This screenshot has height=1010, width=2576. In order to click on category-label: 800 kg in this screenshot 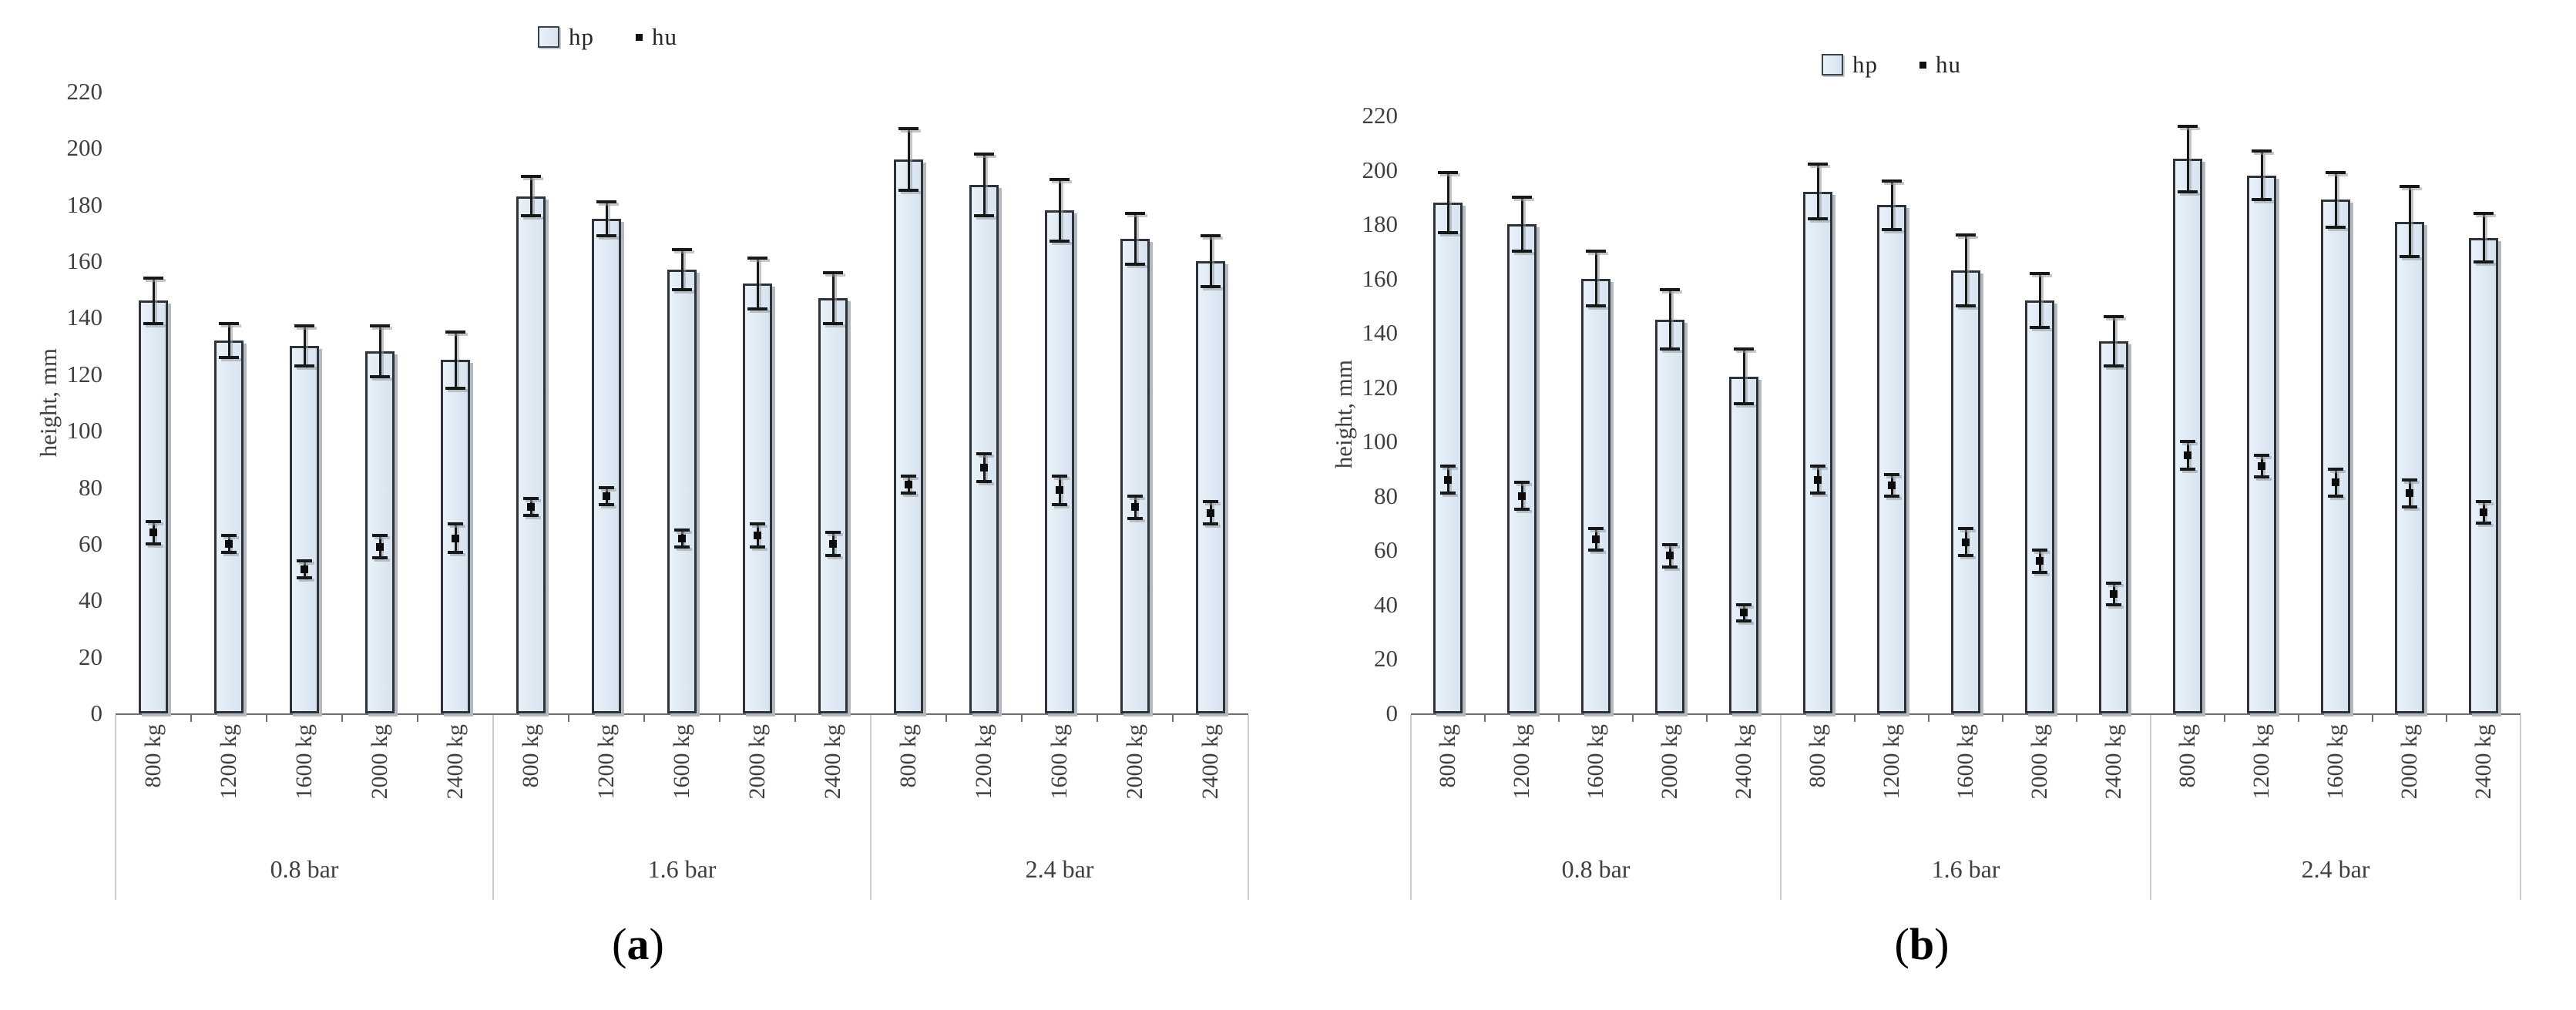, I will do `click(530, 756)`.